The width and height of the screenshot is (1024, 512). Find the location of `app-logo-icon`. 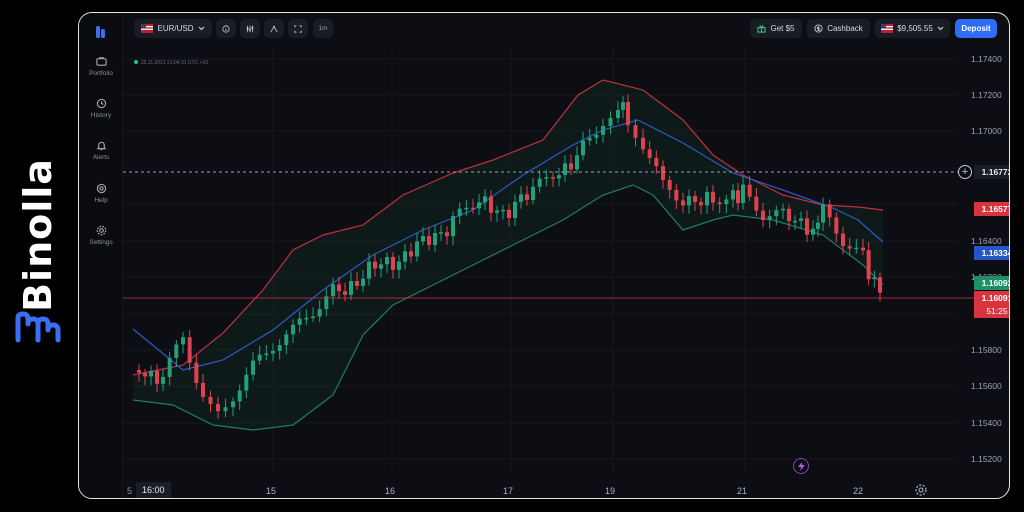

app-logo-icon is located at coordinates (101, 32).